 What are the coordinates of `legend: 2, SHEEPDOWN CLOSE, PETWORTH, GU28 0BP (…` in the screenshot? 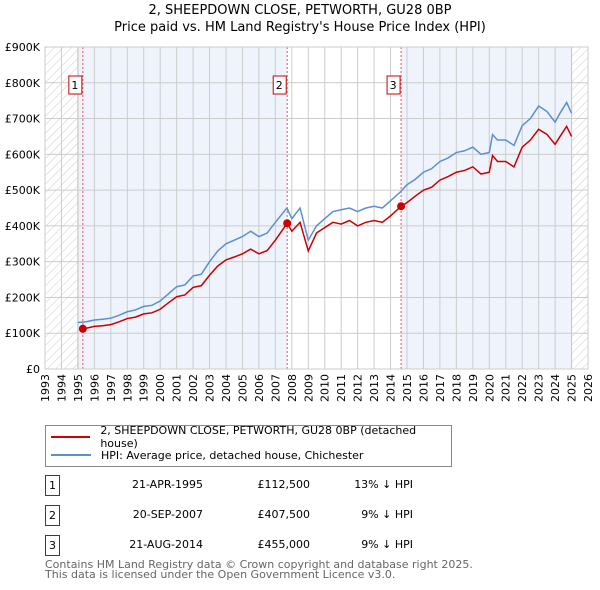 It's located at (248, 445).